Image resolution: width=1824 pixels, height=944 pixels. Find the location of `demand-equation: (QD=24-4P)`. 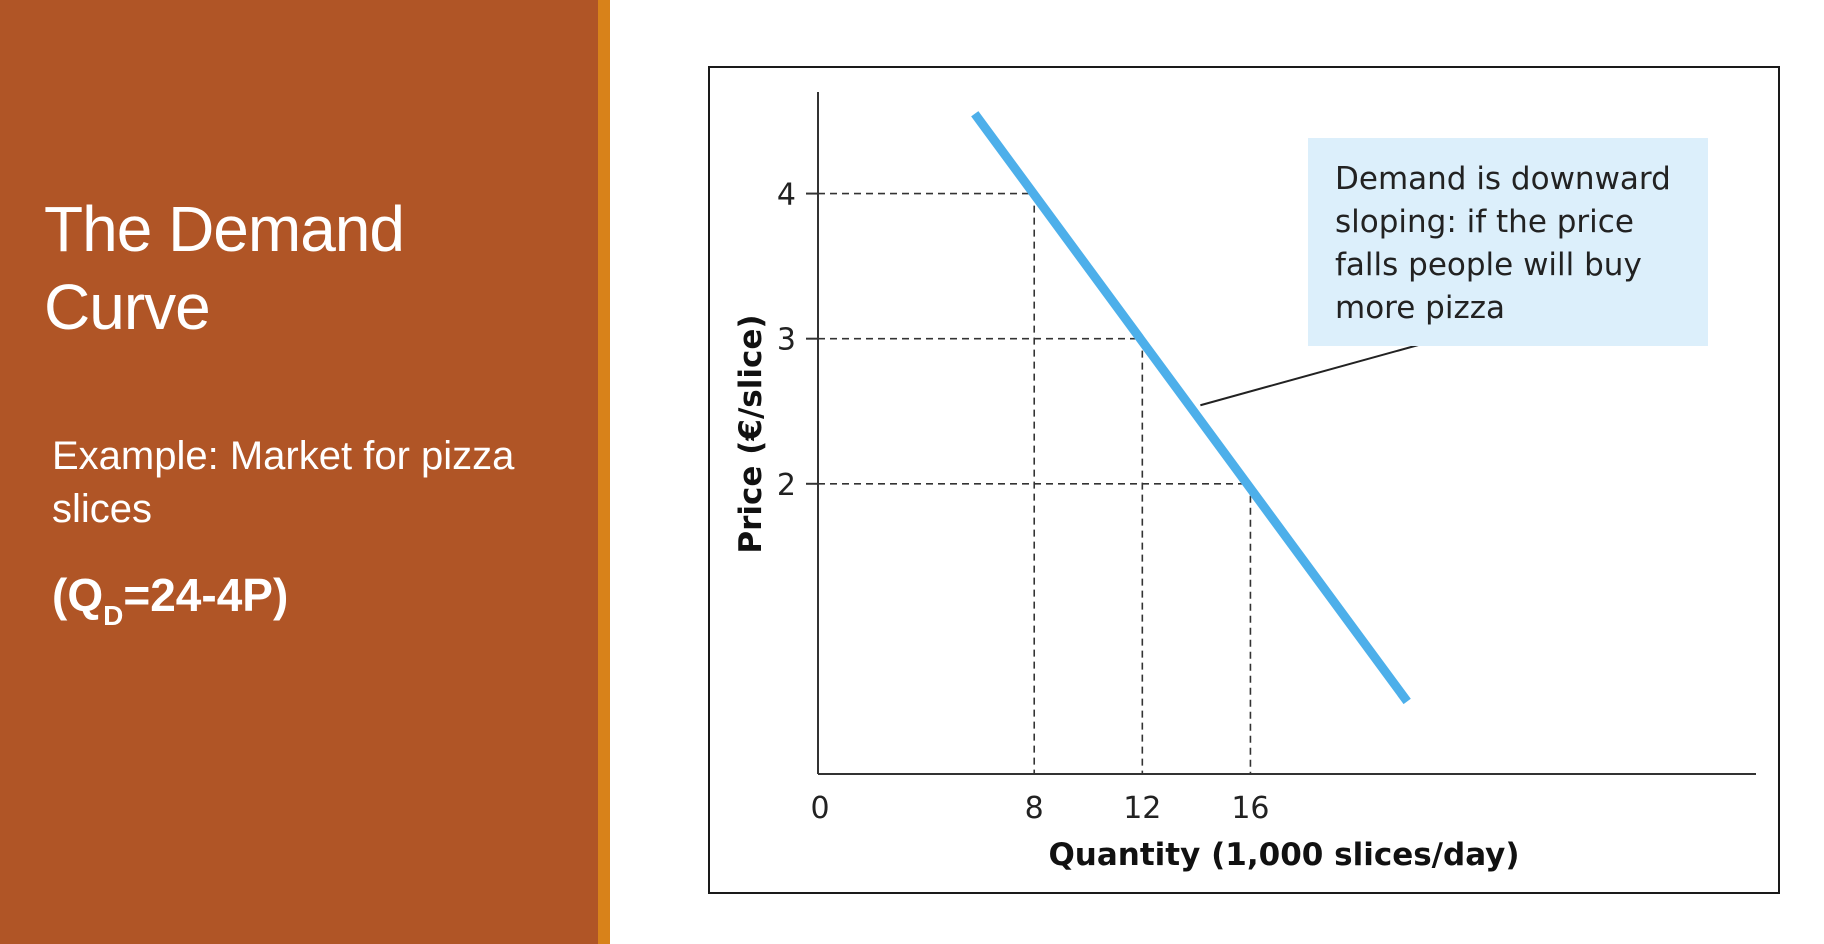

demand-equation: (QD=24-4P) is located at coordinates (170, 599).